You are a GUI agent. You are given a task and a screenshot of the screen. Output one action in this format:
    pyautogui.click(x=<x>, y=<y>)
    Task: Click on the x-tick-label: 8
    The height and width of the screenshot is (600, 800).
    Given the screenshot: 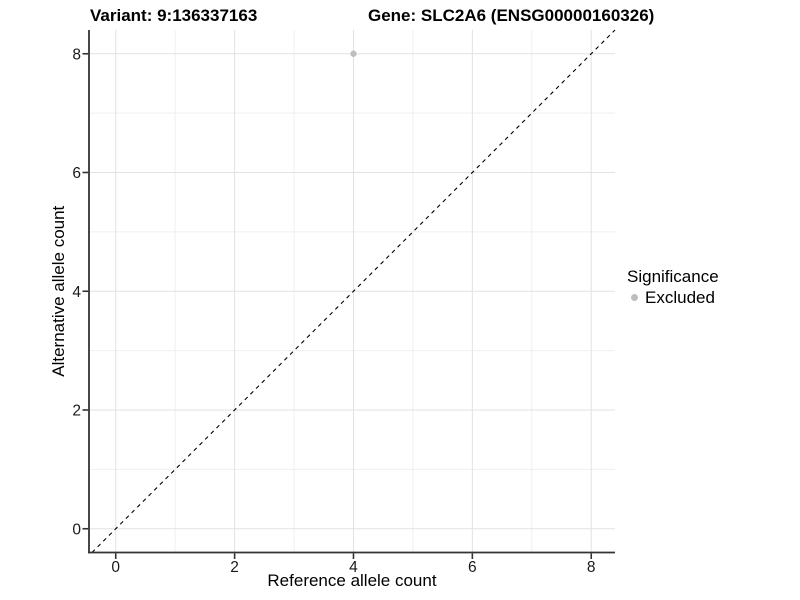 What is the action you would take?
    pyautogui.click(x=591, y=567)
    